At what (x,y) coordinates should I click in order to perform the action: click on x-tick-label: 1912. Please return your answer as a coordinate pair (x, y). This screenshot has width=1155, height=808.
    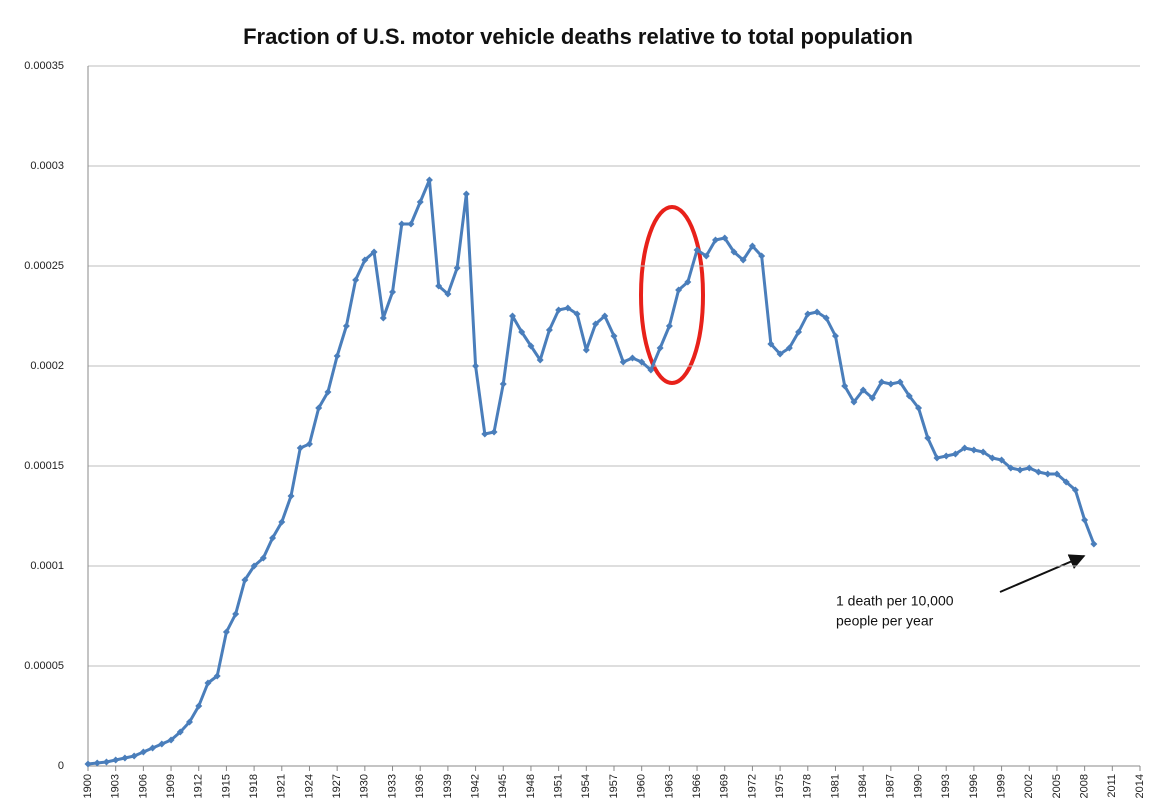
    Looking at the image, I should click on (199, 786).